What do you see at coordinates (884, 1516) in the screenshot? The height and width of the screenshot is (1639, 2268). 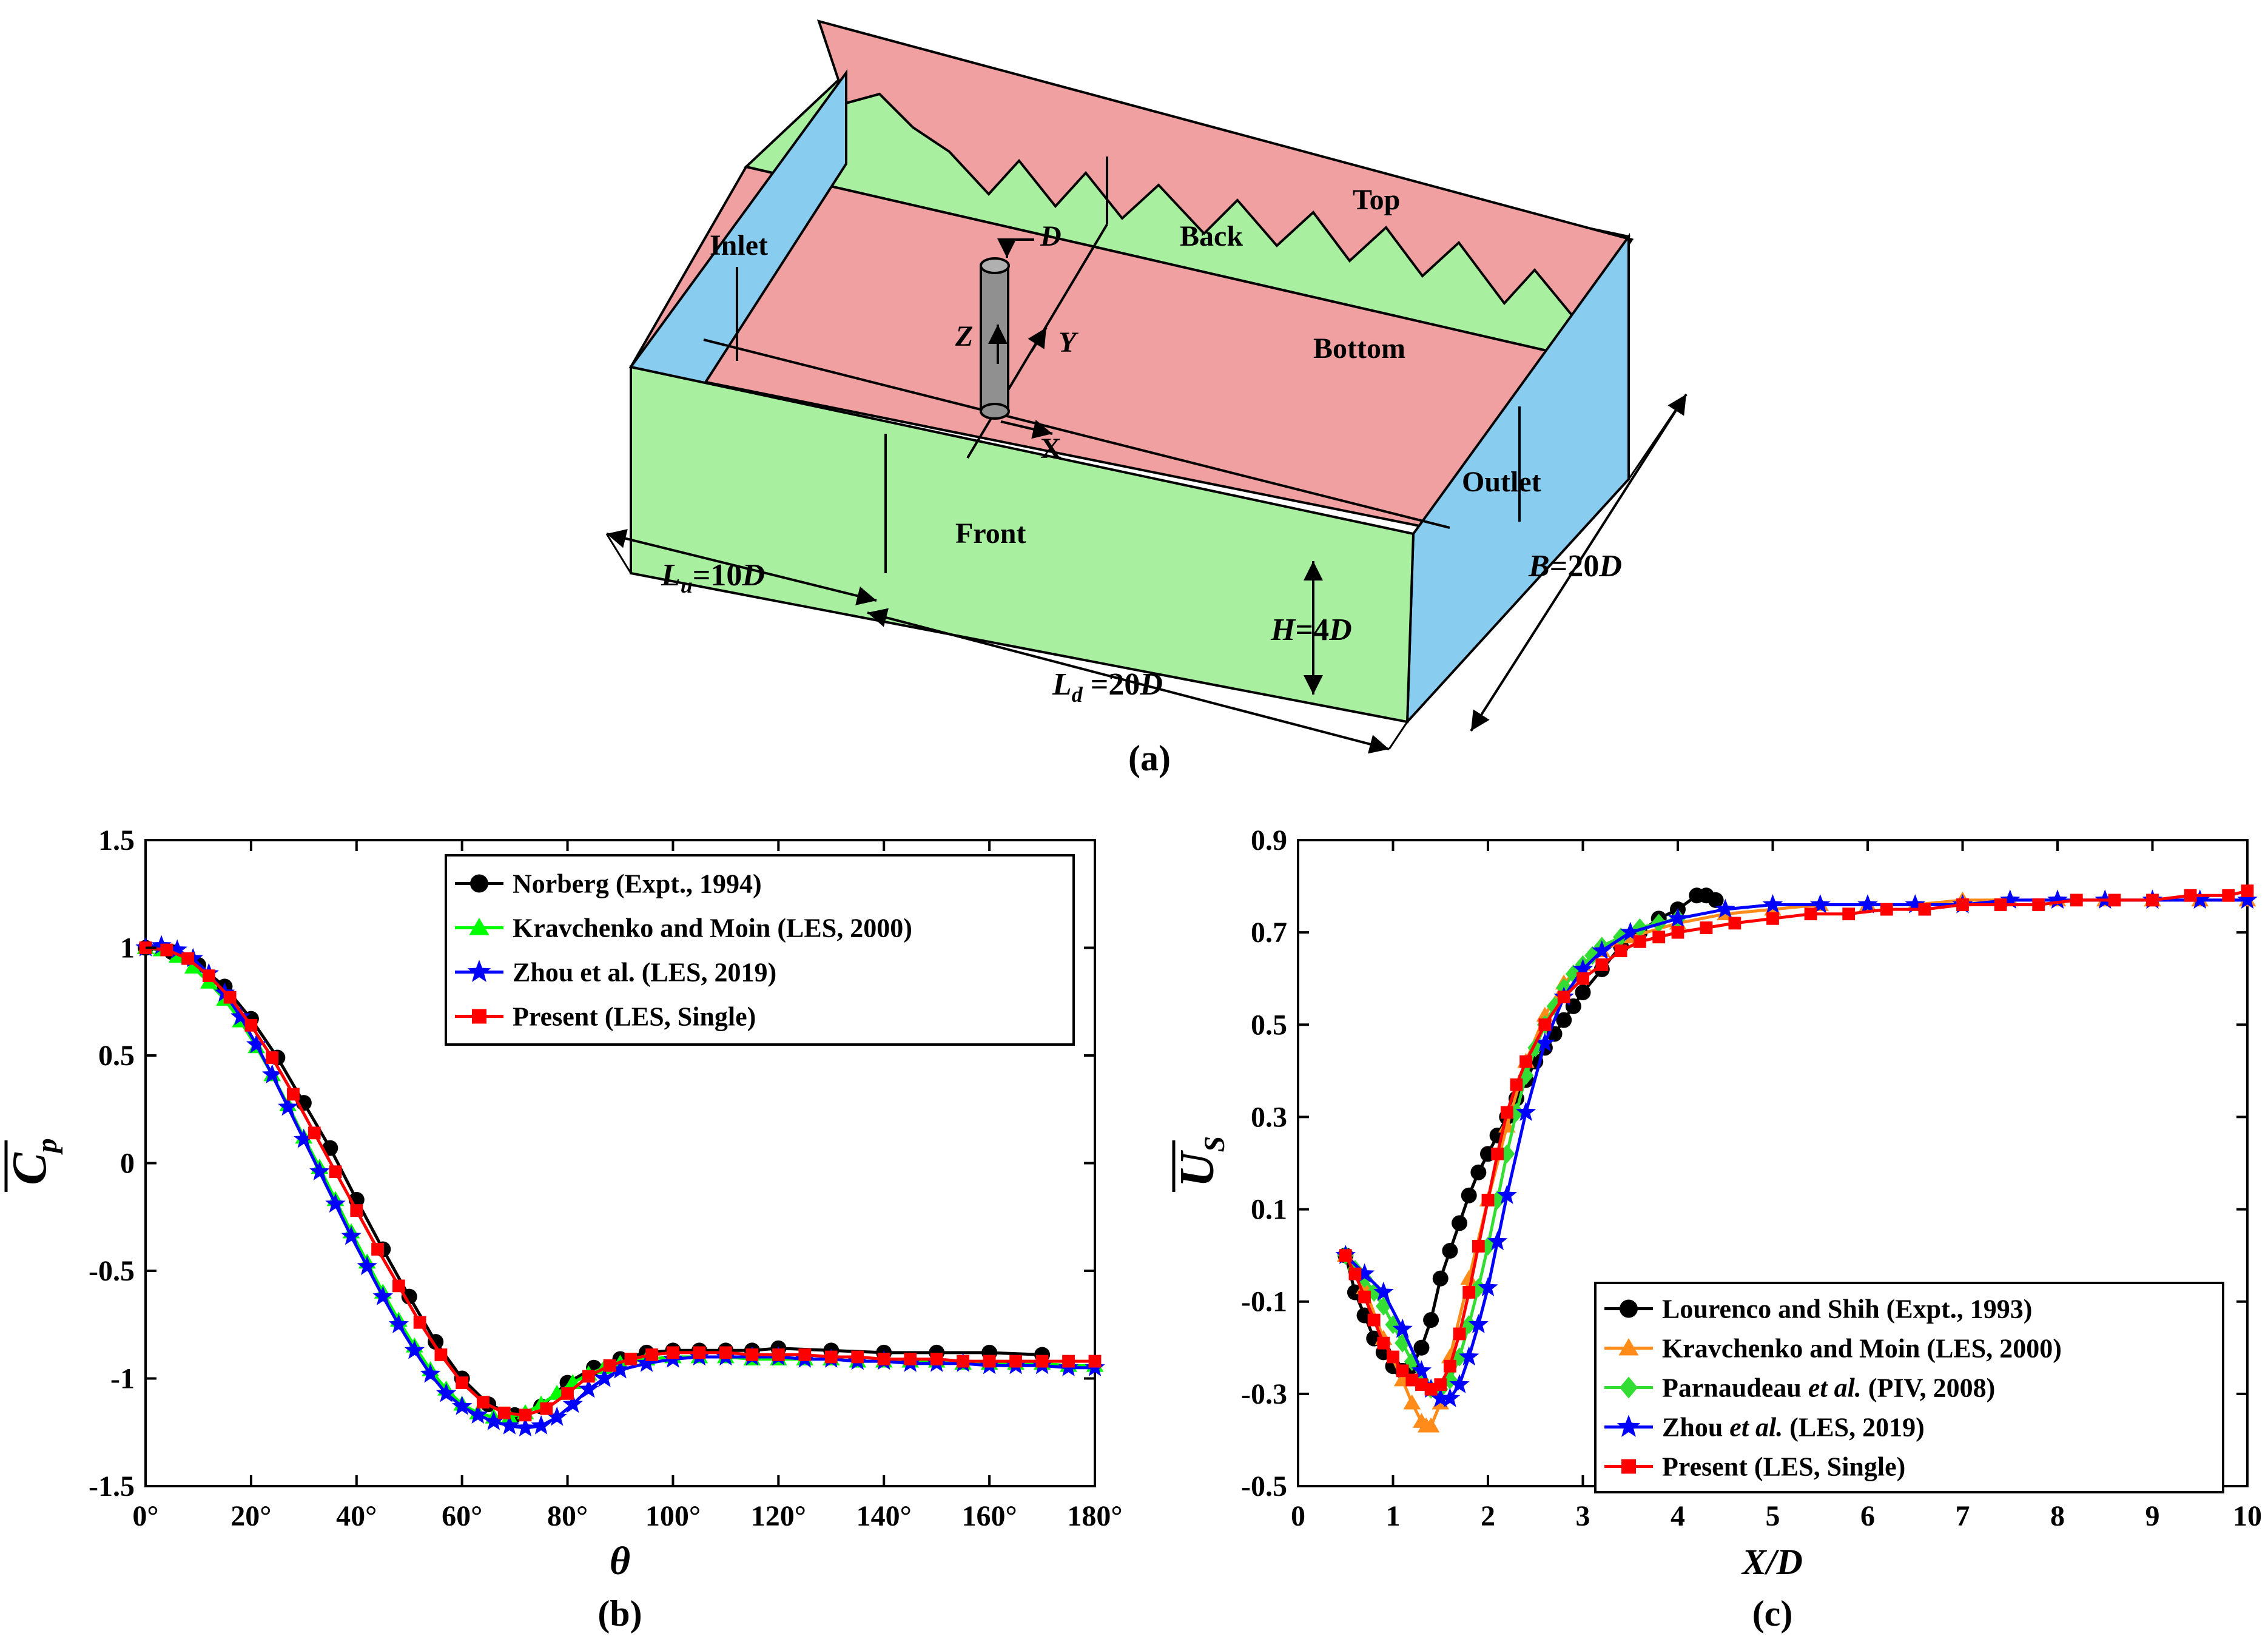 I see `cp-xtick-label: 140°` at bounding box center [884, 1516].